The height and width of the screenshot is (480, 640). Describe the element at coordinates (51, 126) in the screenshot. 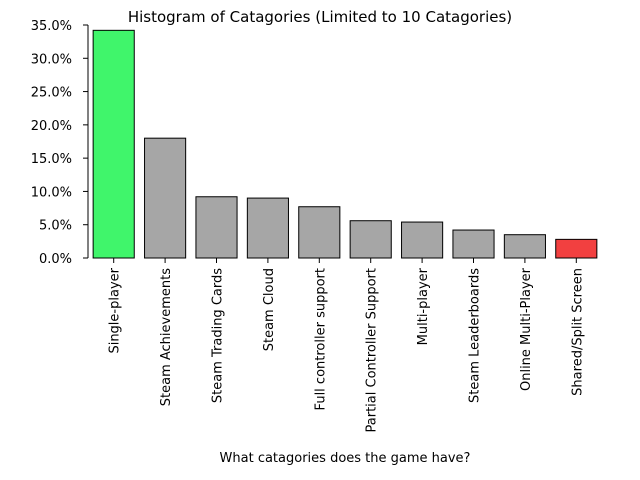

I see `y-tick-label: 20.0%` at that location.